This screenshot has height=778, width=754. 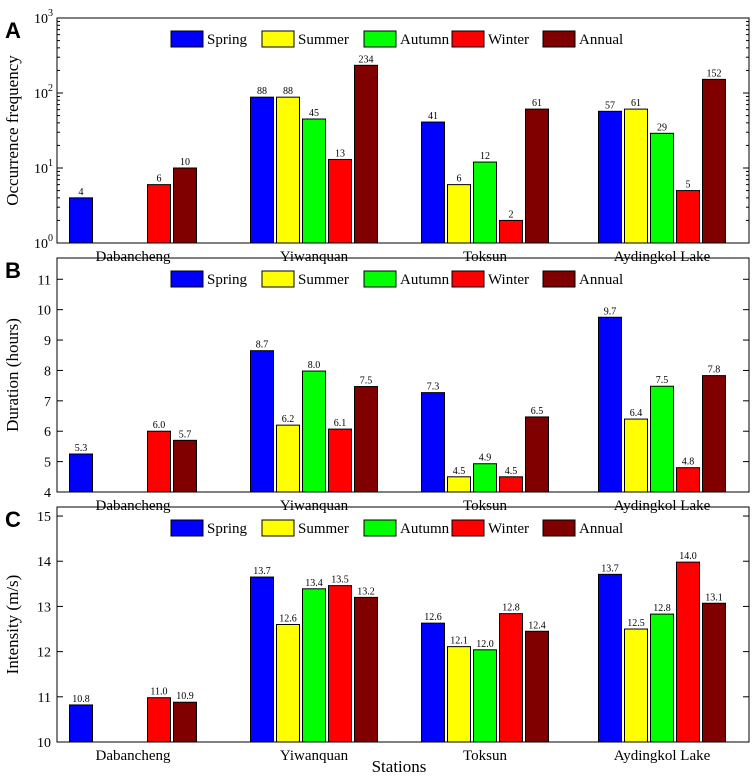 I want to click on data-label: 10.9, so click(x=185, y=696).